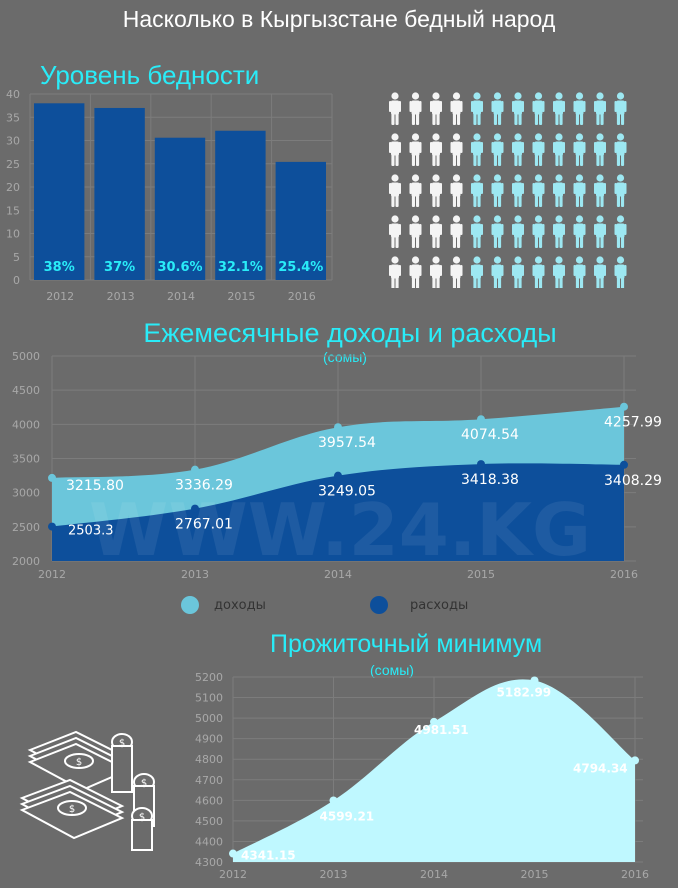 The height and width of the screenshot is (888, 678). What do you see at coordinates (350, 333) in the screenshot?
I see `income-chart-title: Ежемесячные доходы и расходы` at bounding box center [350, 333].